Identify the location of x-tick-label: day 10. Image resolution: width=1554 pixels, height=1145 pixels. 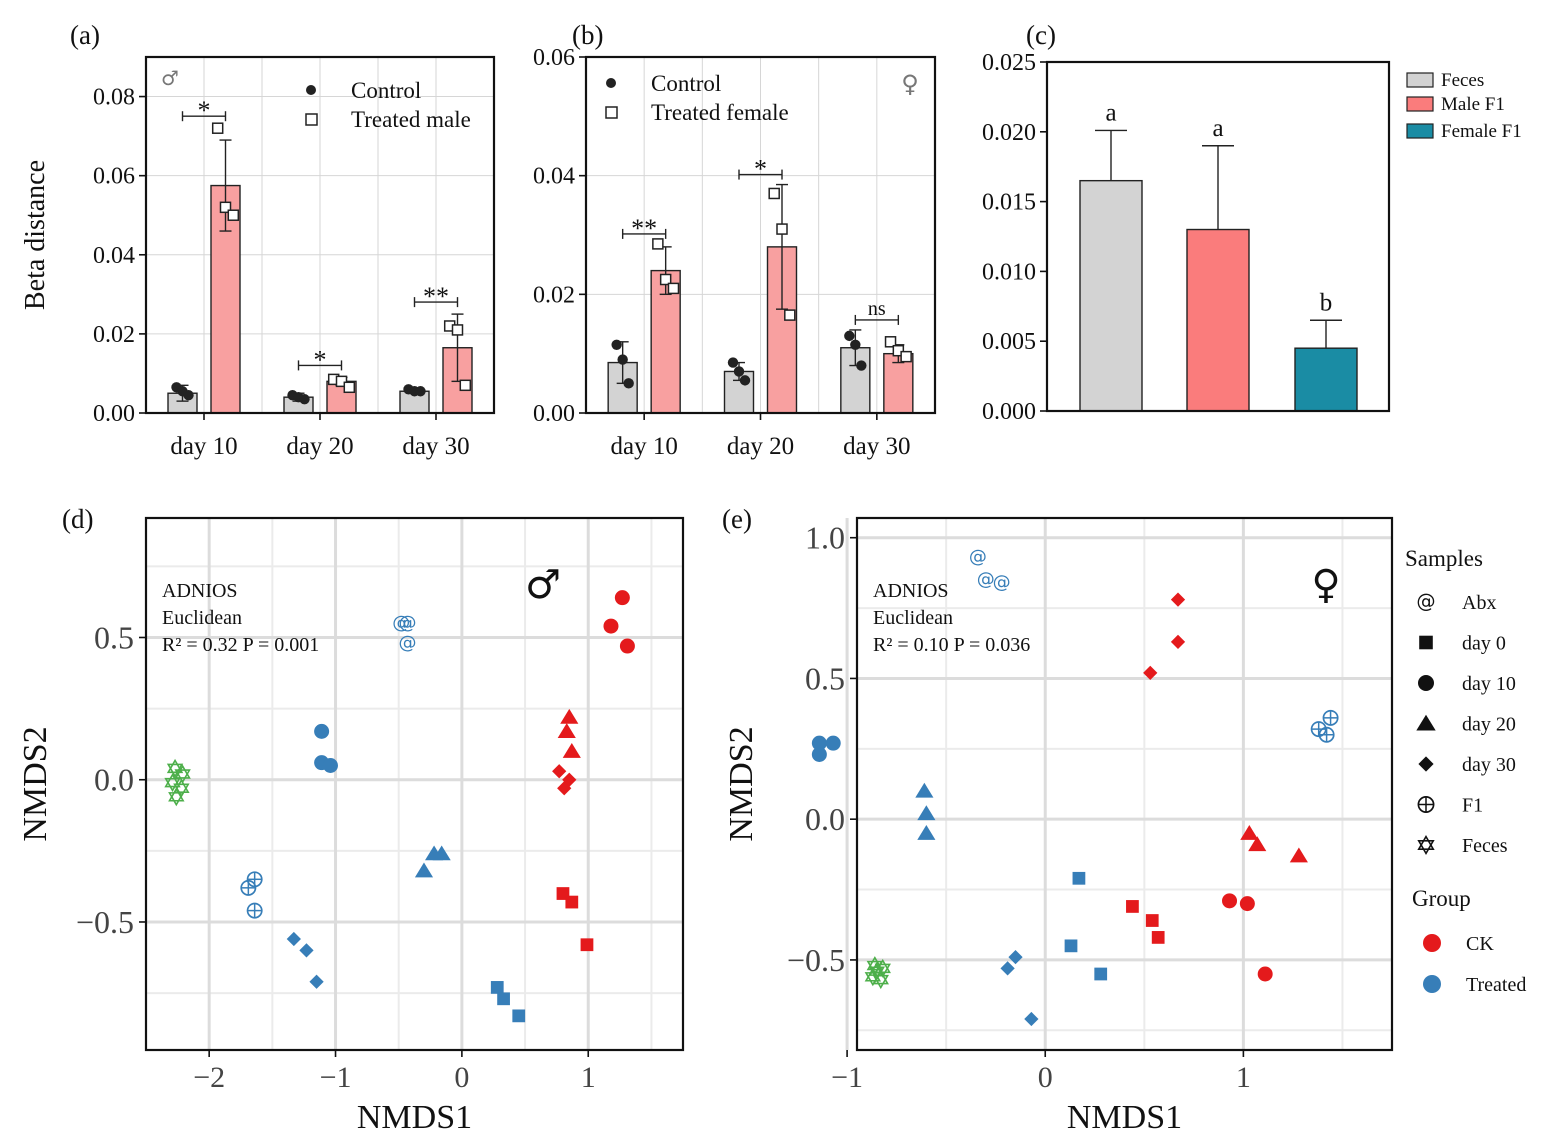
(643, 446).